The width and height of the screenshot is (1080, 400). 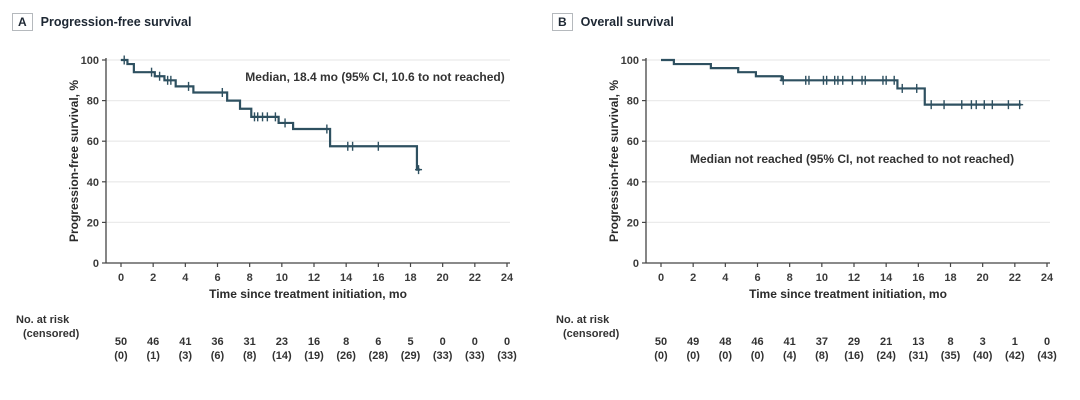 I want to click on panel-title: Progression-free survival, so click(x=116, y=22).